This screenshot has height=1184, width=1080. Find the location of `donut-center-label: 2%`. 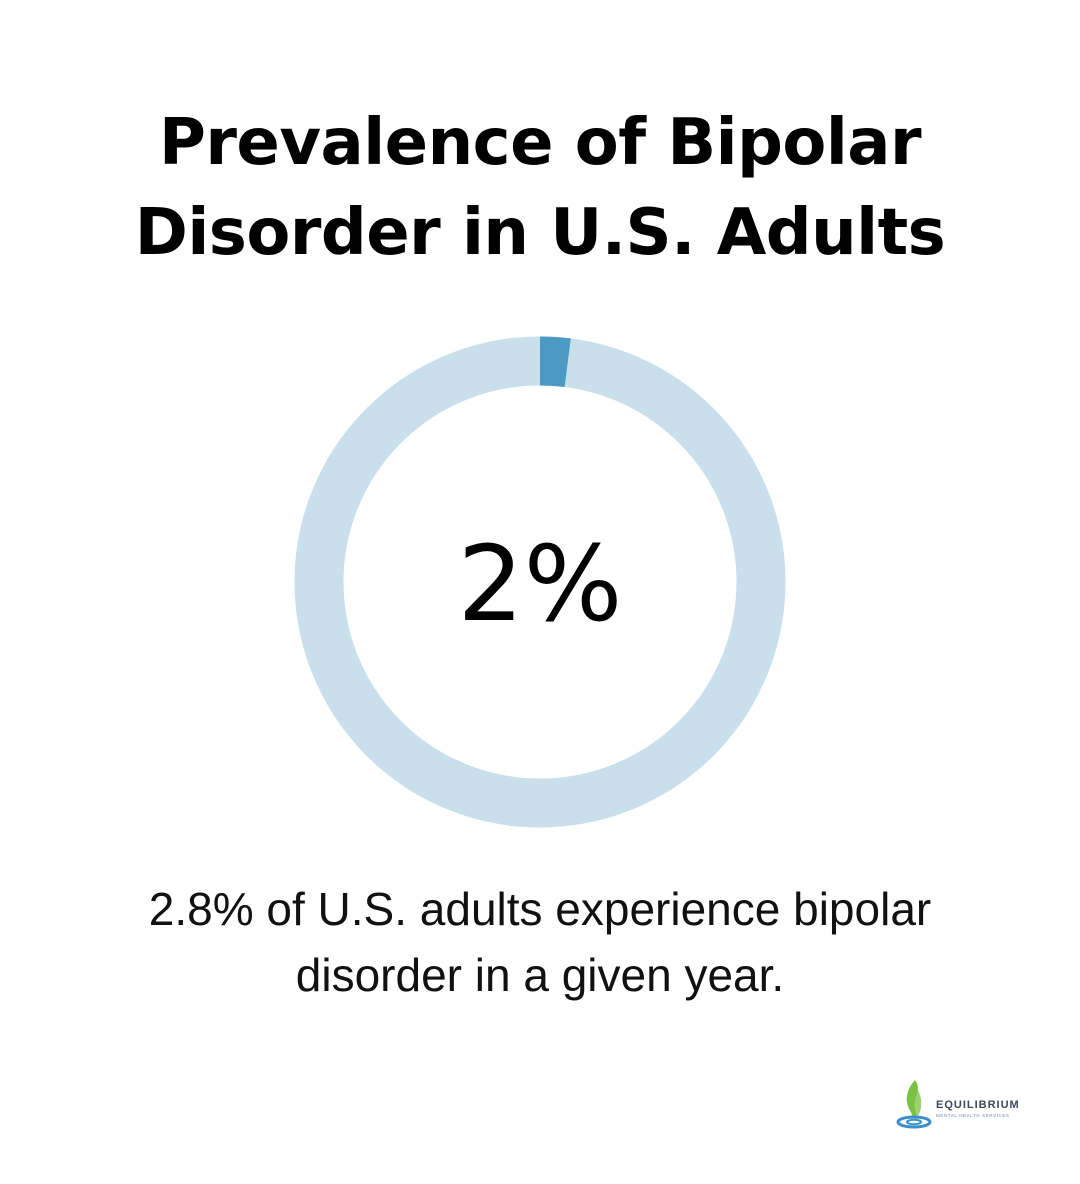

donut-center-label: 2% is located at coordinates (540, 584).